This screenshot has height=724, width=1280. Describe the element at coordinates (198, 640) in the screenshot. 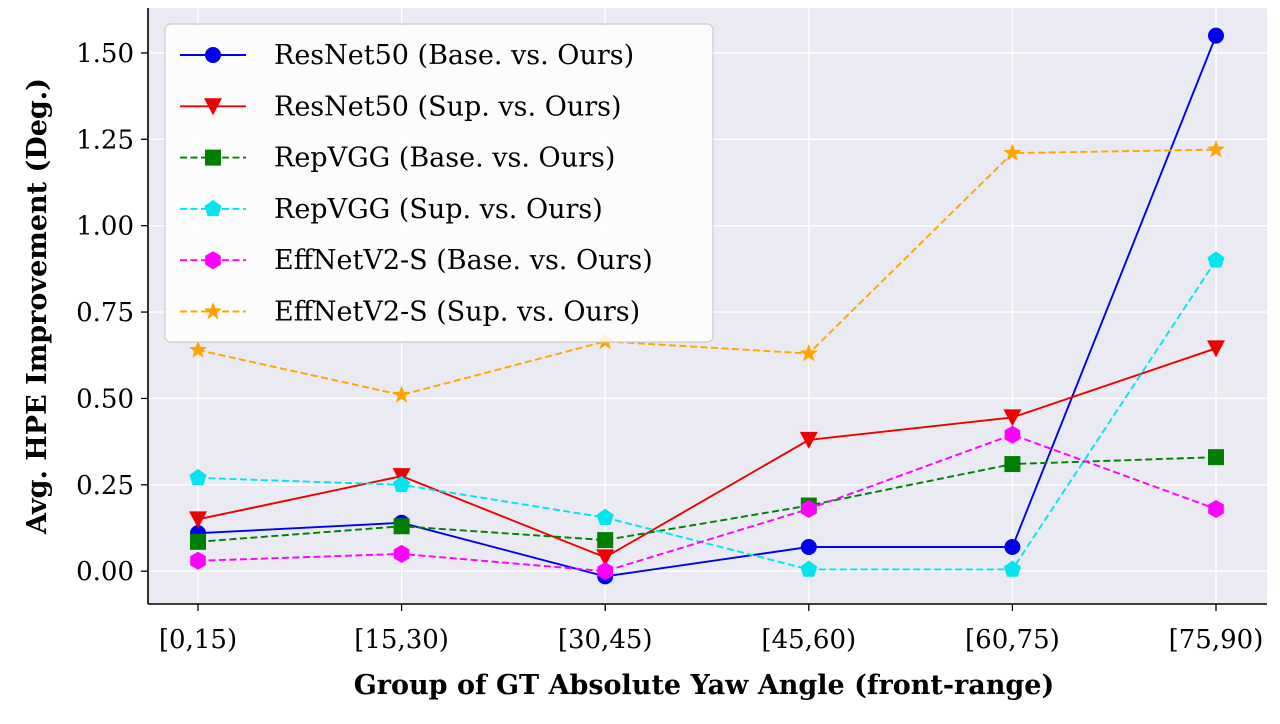

I see `x-tick-label: [0,15)` at that location.